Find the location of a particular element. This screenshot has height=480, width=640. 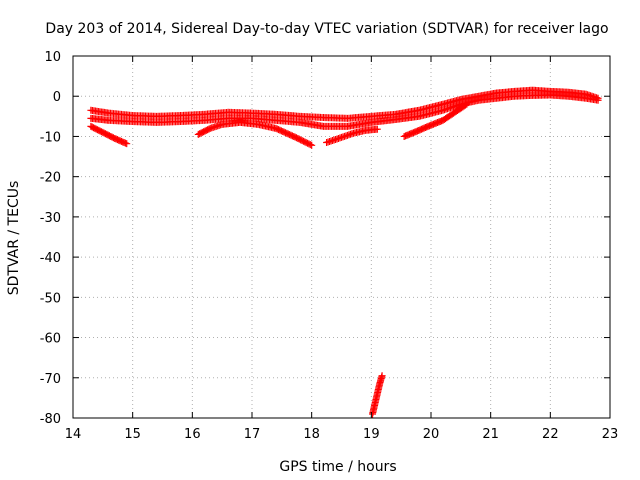

x-tick-label: 20 is located at coordinates (431, 434).